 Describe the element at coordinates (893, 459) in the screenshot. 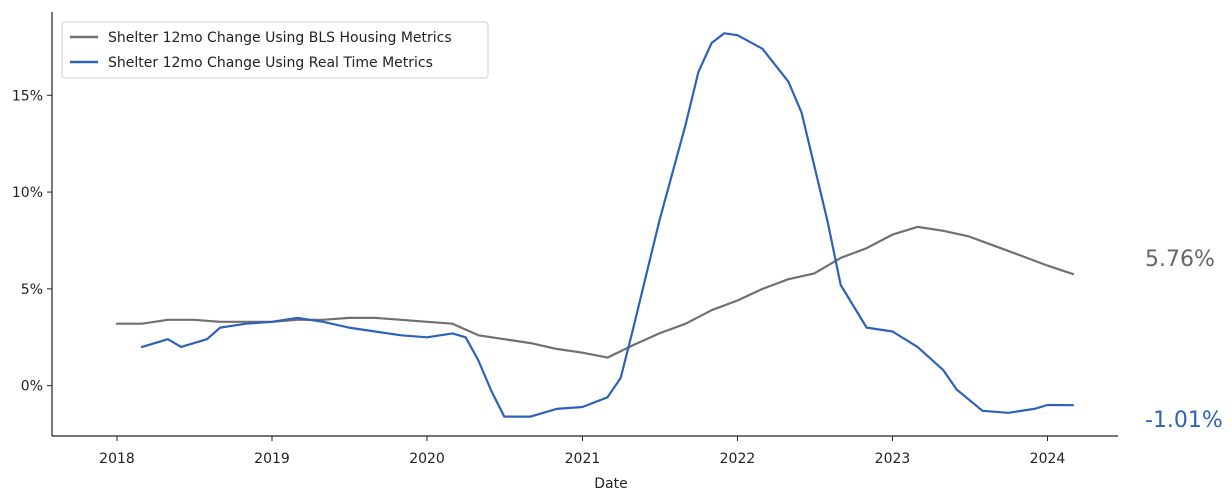

I see `x-tick-label: 2023` at that location.